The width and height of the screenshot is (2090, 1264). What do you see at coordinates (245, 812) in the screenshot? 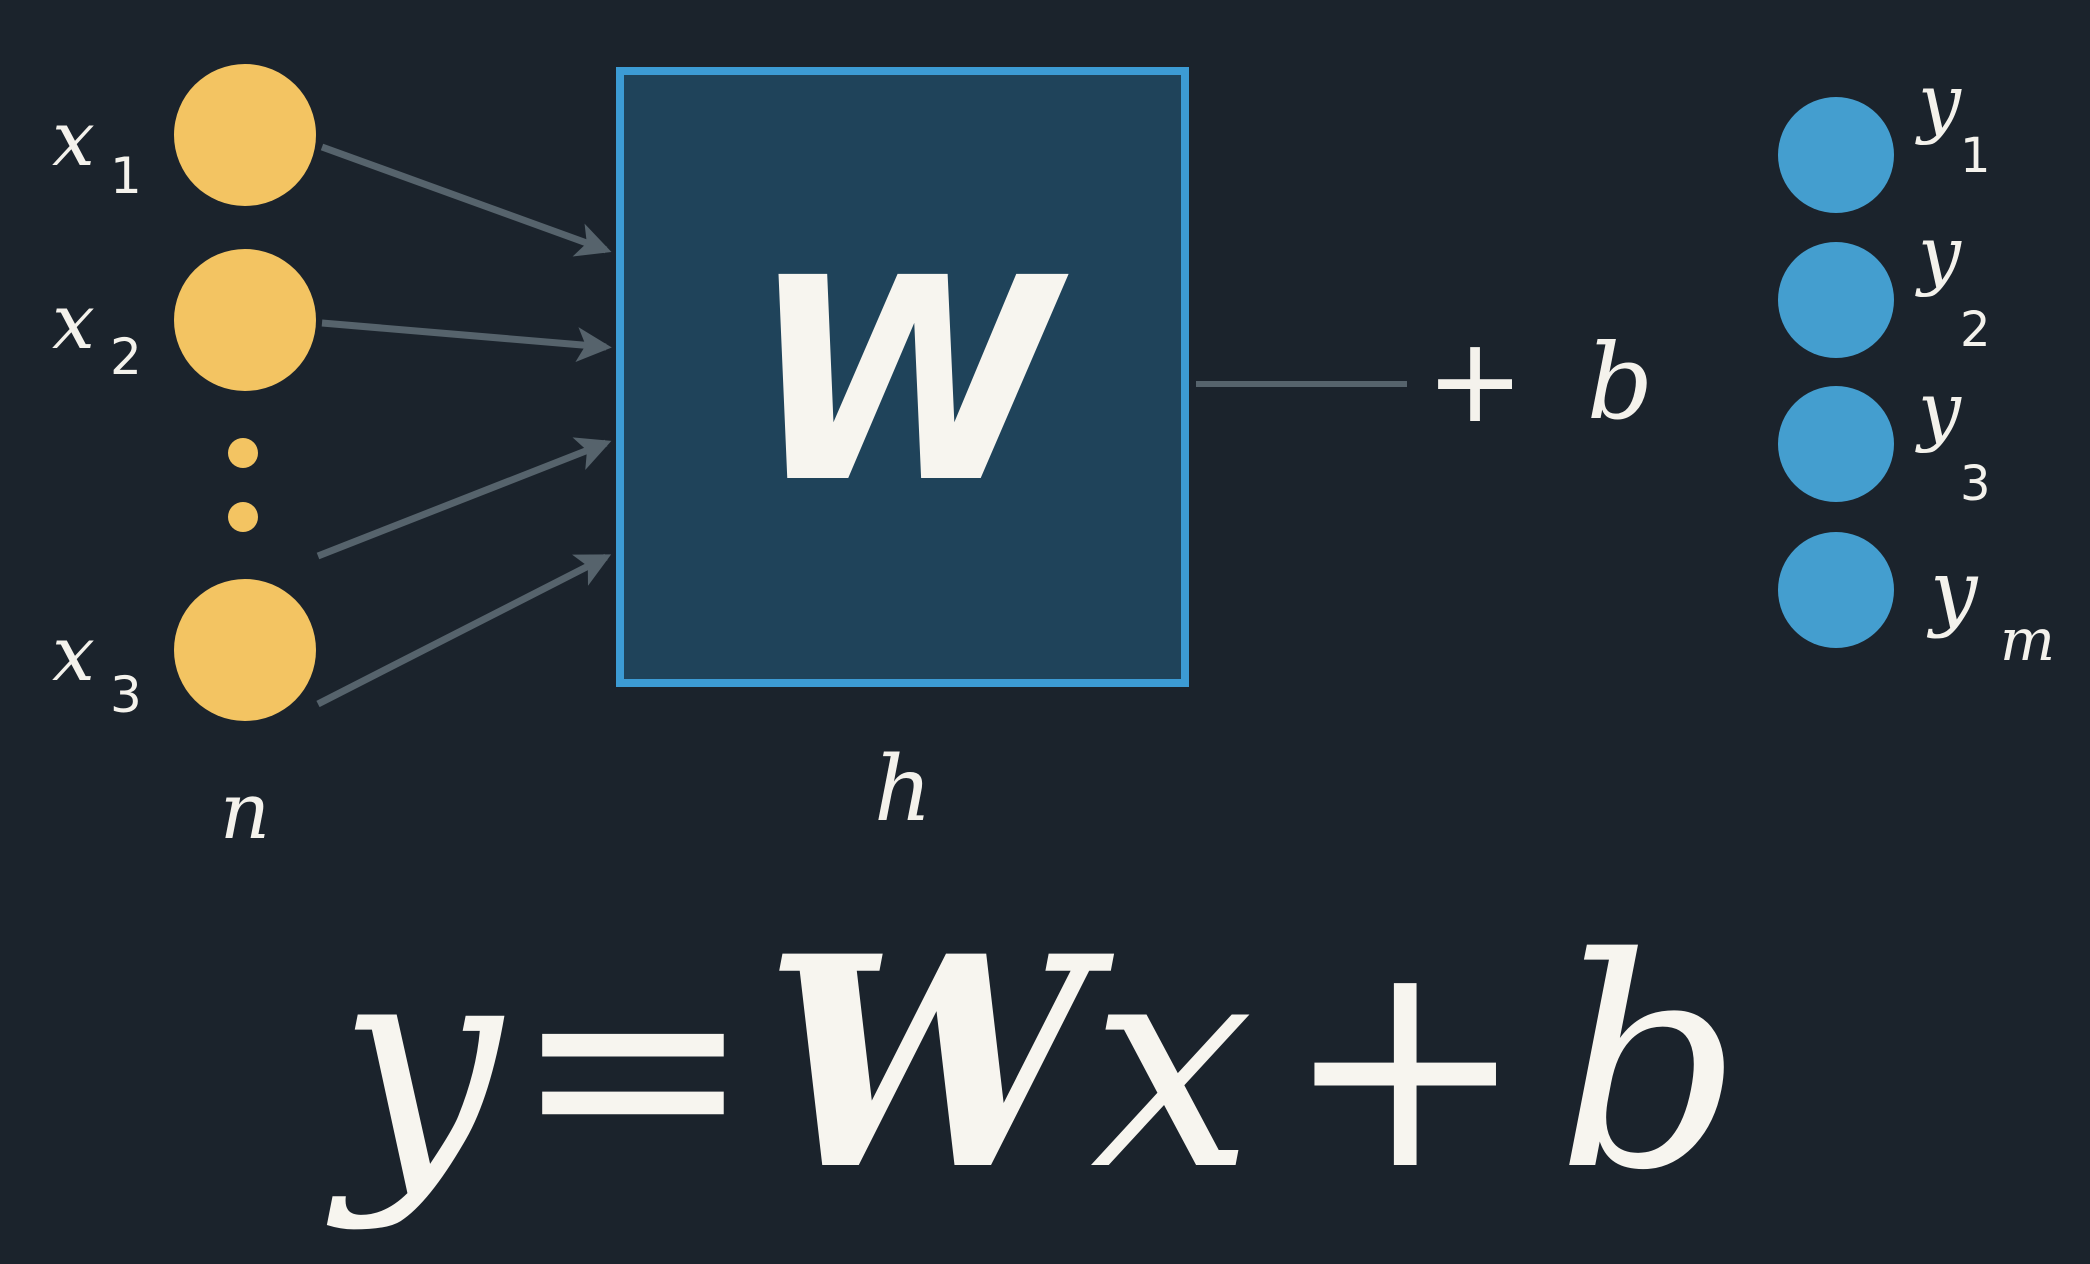
I see `input-size-label: n` at bounding box center [245, 812].